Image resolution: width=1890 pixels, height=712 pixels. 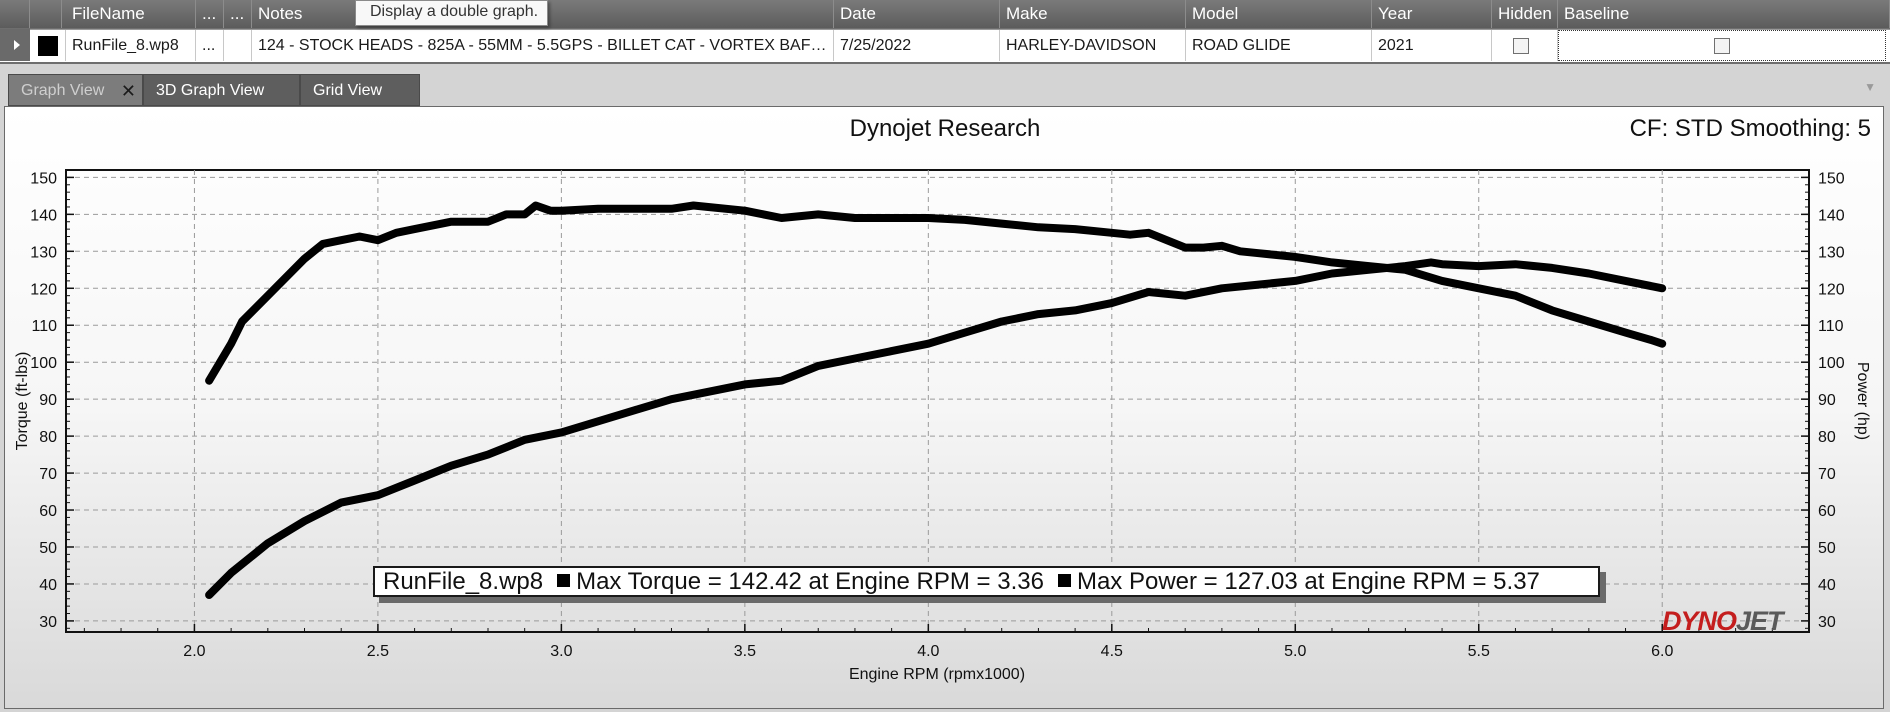 I want to click on tab-3d-graph-view-label: 3D Graph View, so click(x=210, y=90).